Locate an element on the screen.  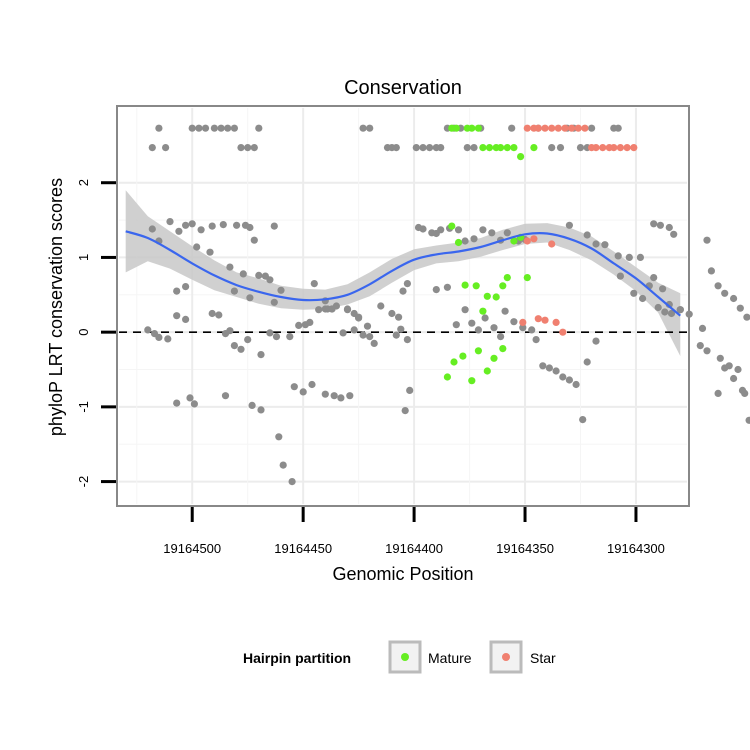
x-axis: 19164500 19164450 19164400 19164350 19164300 is located at coordinates (414, 531).